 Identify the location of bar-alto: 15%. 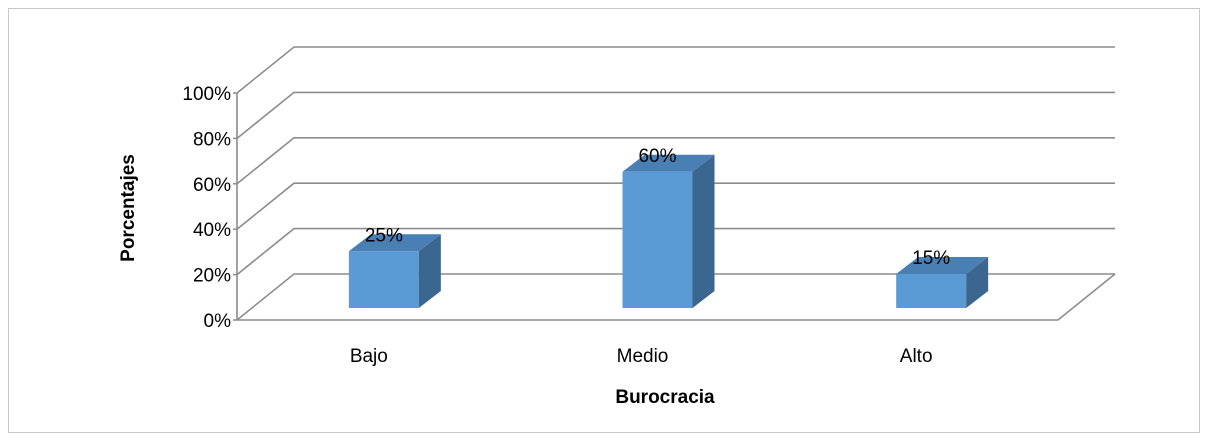
(942, 278).